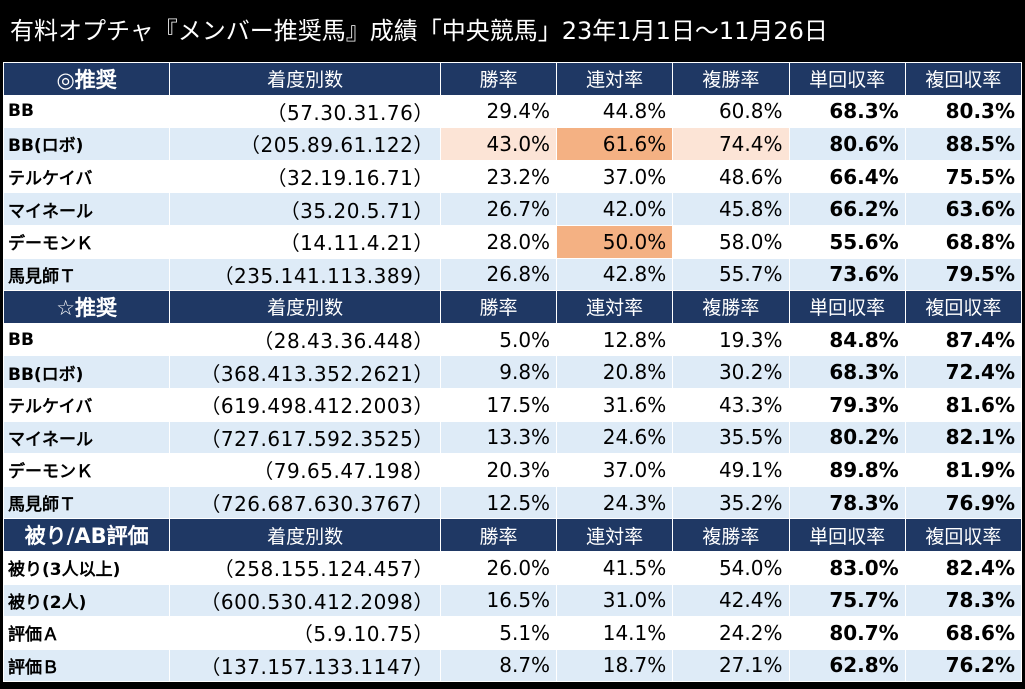 The height and width of the screenshot is (689, 1025). What do you see at coordinates (963, 144) in the screenshot?
I see `cell-place-return: 88.5%` at bounding box center [963, 144].